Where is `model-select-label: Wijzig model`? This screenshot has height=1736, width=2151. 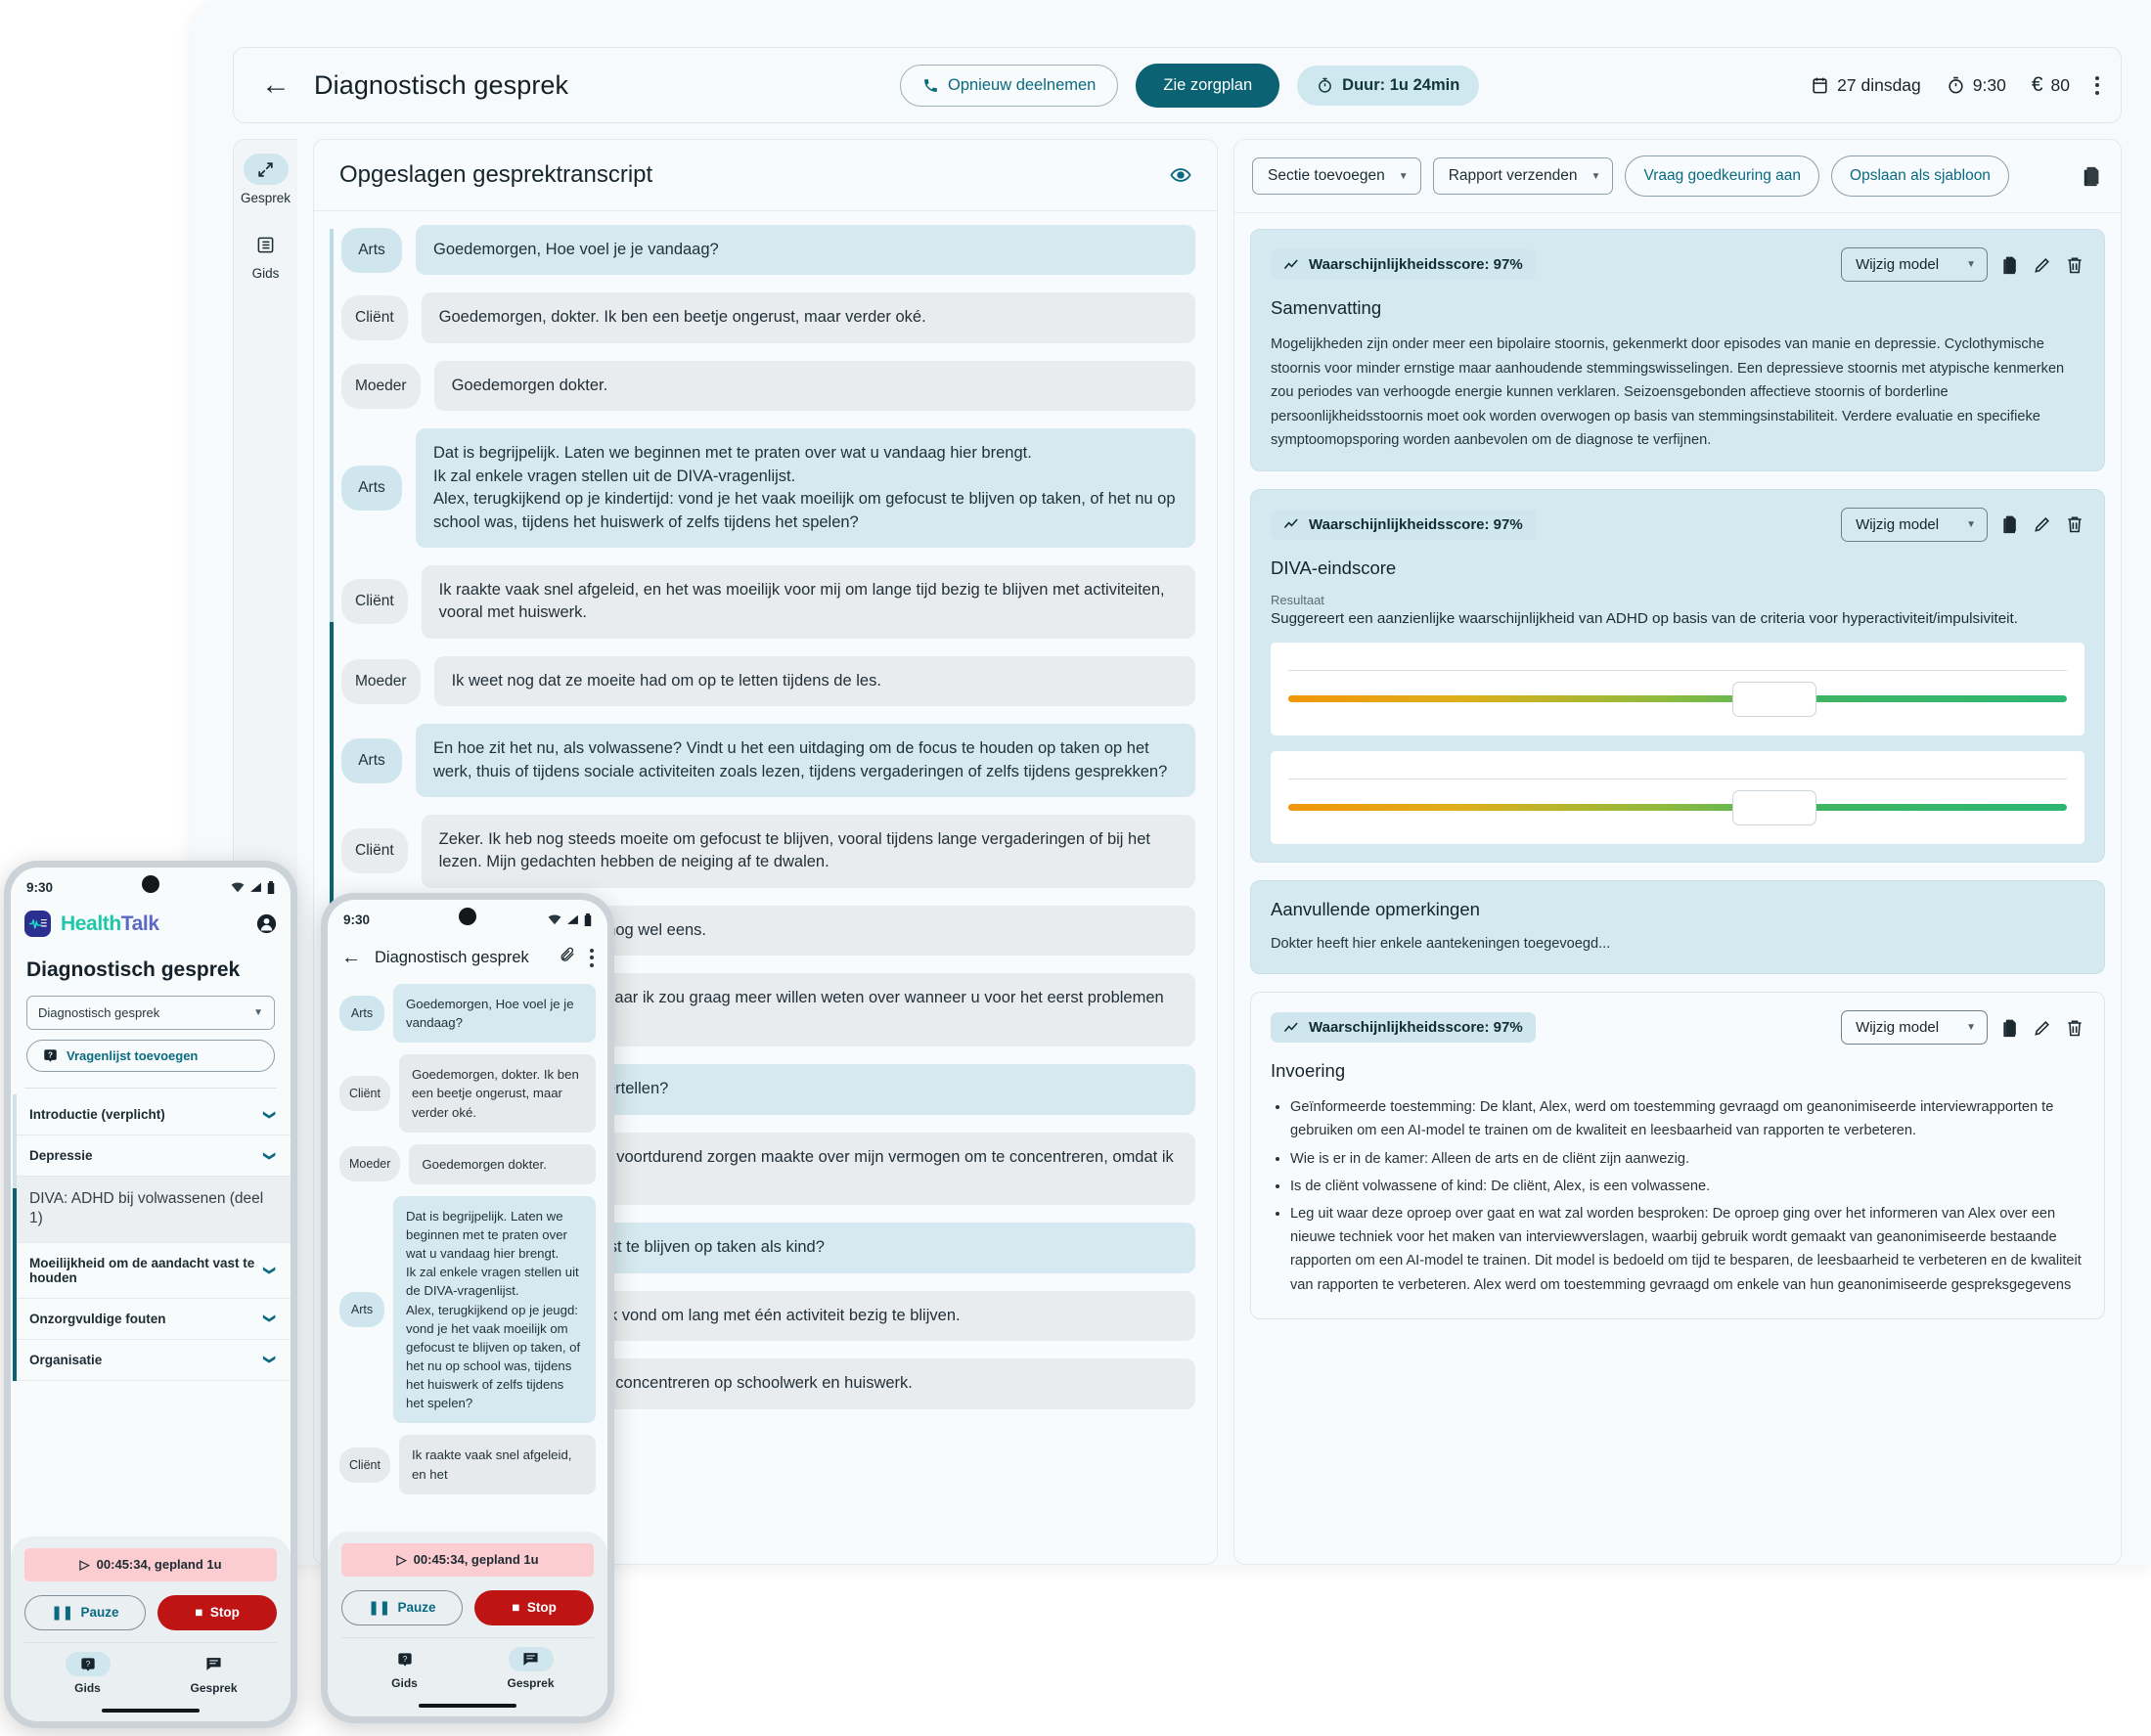
model-select-label: Wijzig model is located at coordinates (1898, 1028).